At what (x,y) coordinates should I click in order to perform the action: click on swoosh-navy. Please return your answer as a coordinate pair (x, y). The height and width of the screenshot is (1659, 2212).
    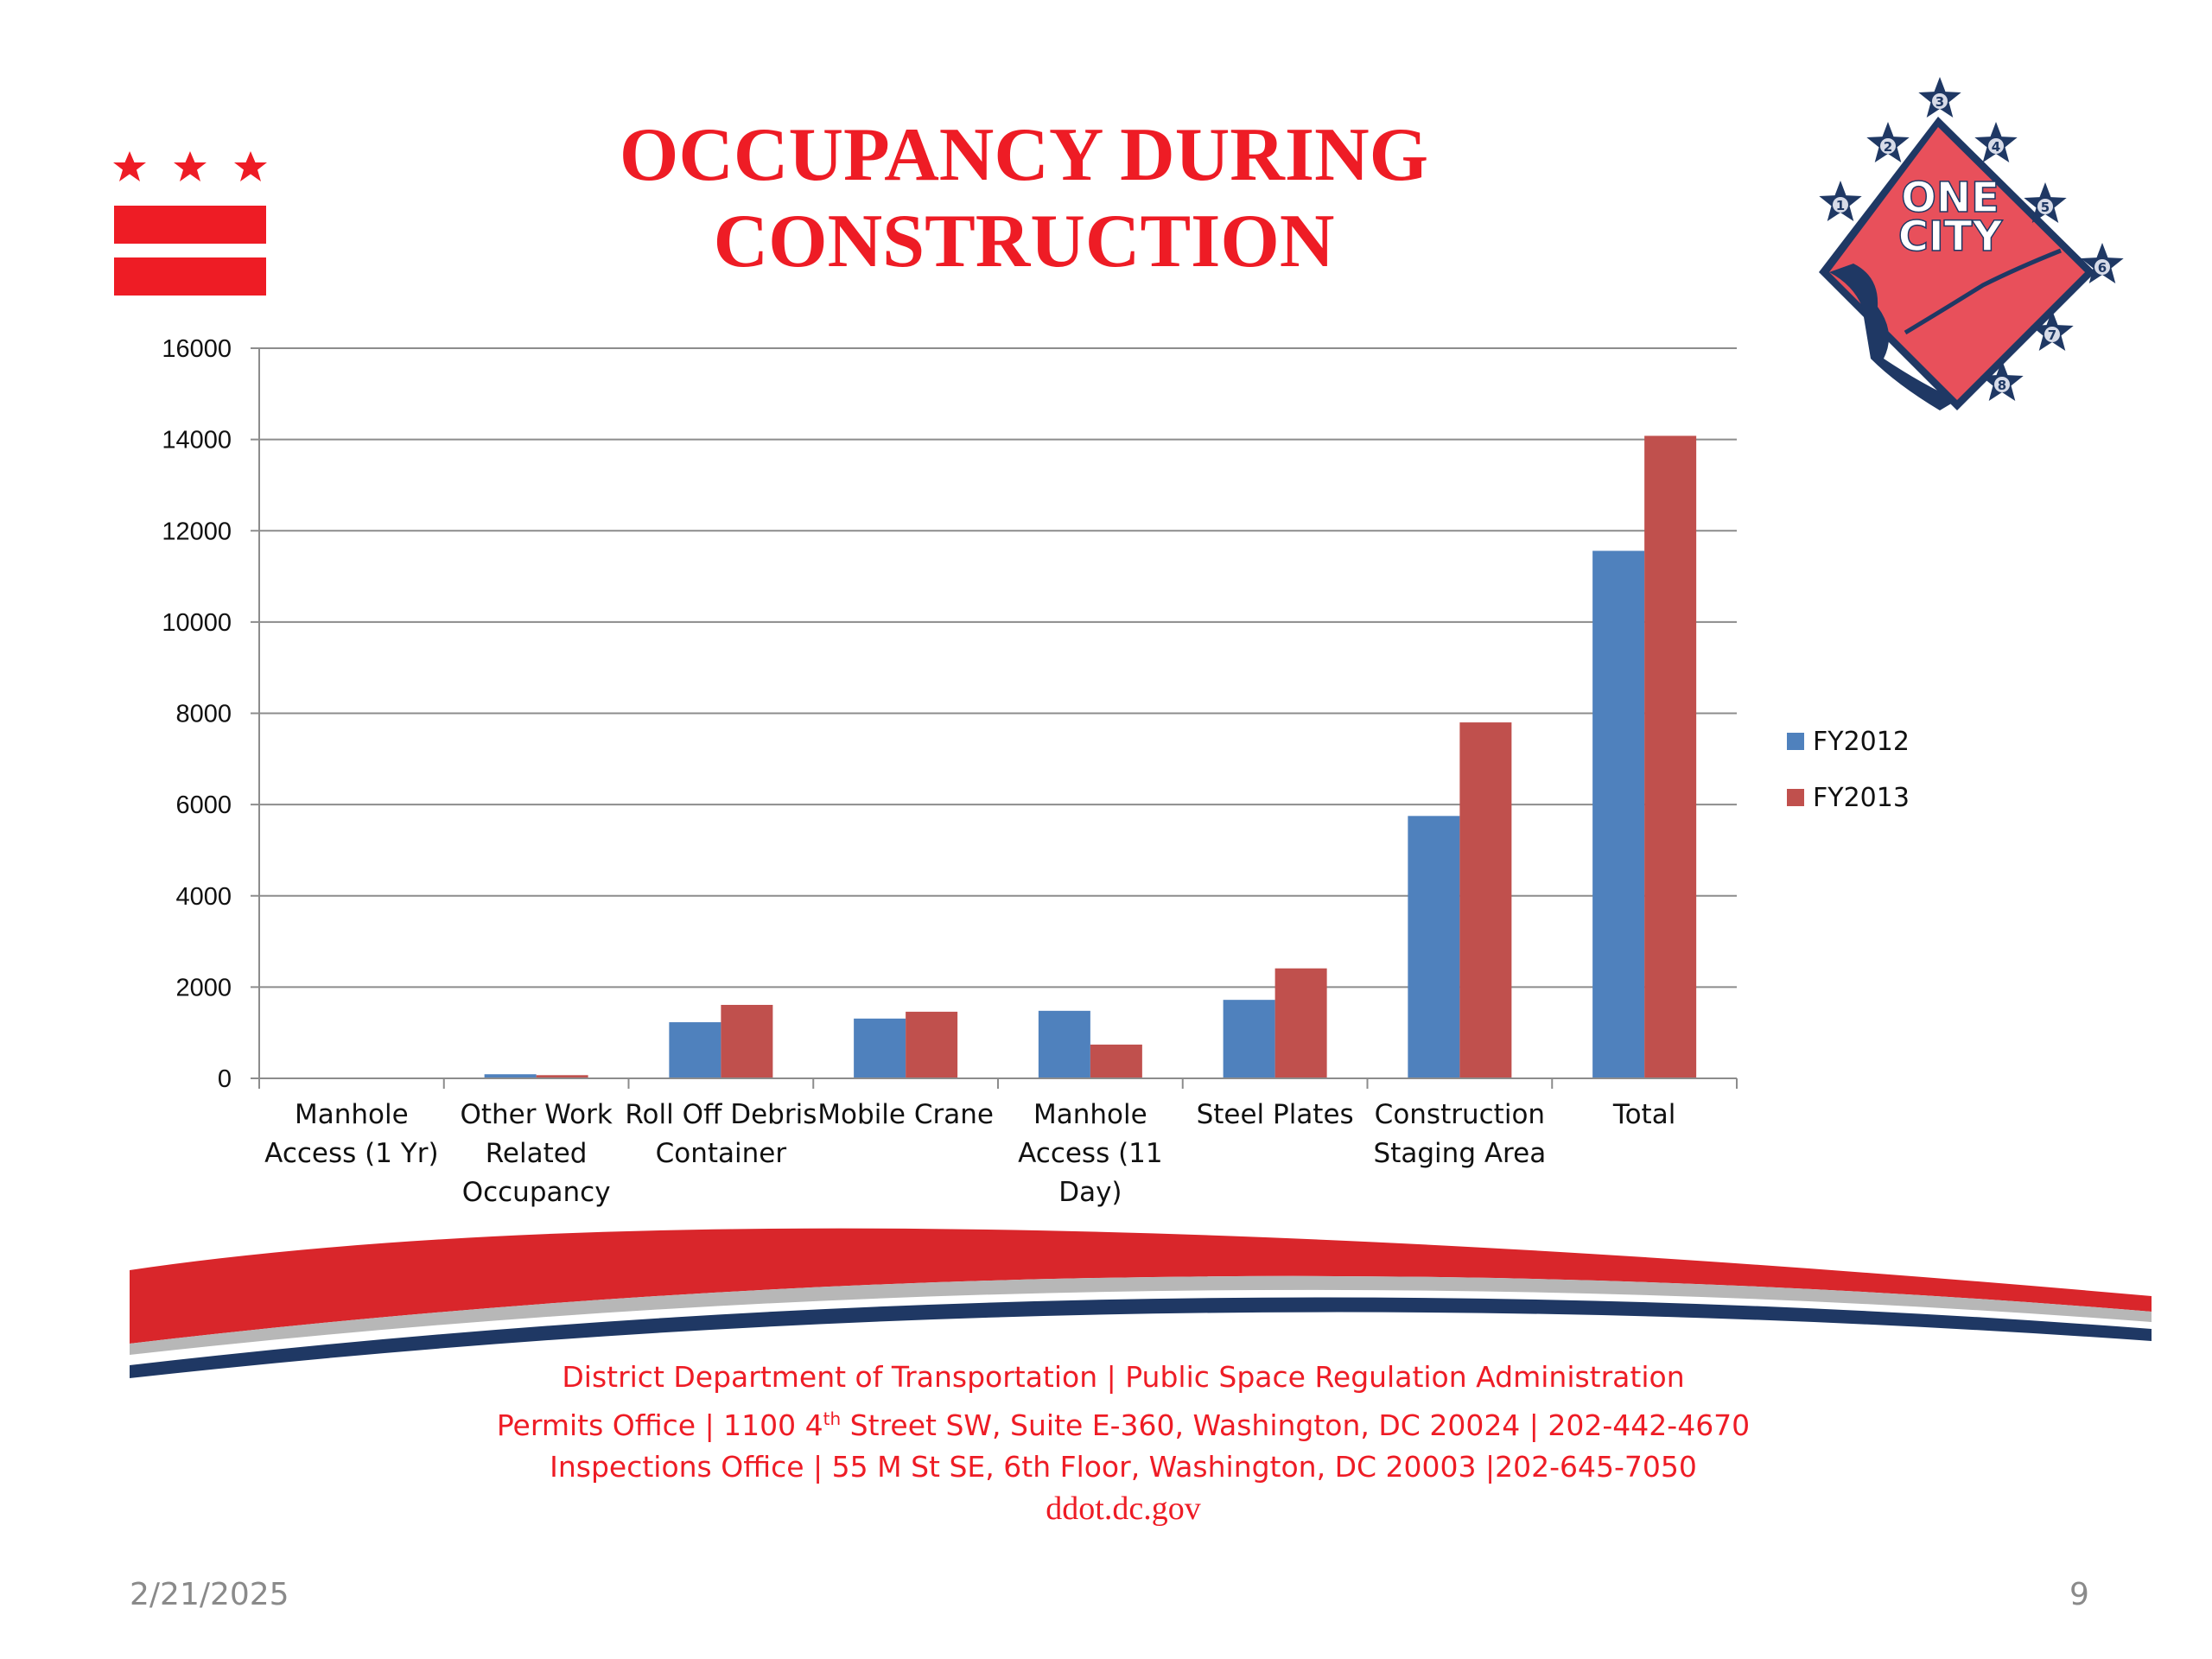
    Looking at the image, I should click on (1141, 1337).